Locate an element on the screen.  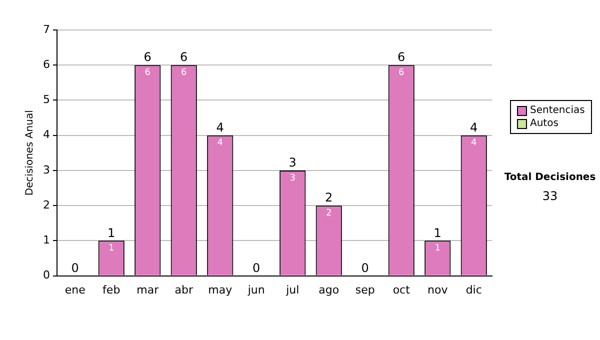
data-label: 2 is located at coordinates (329, 213).